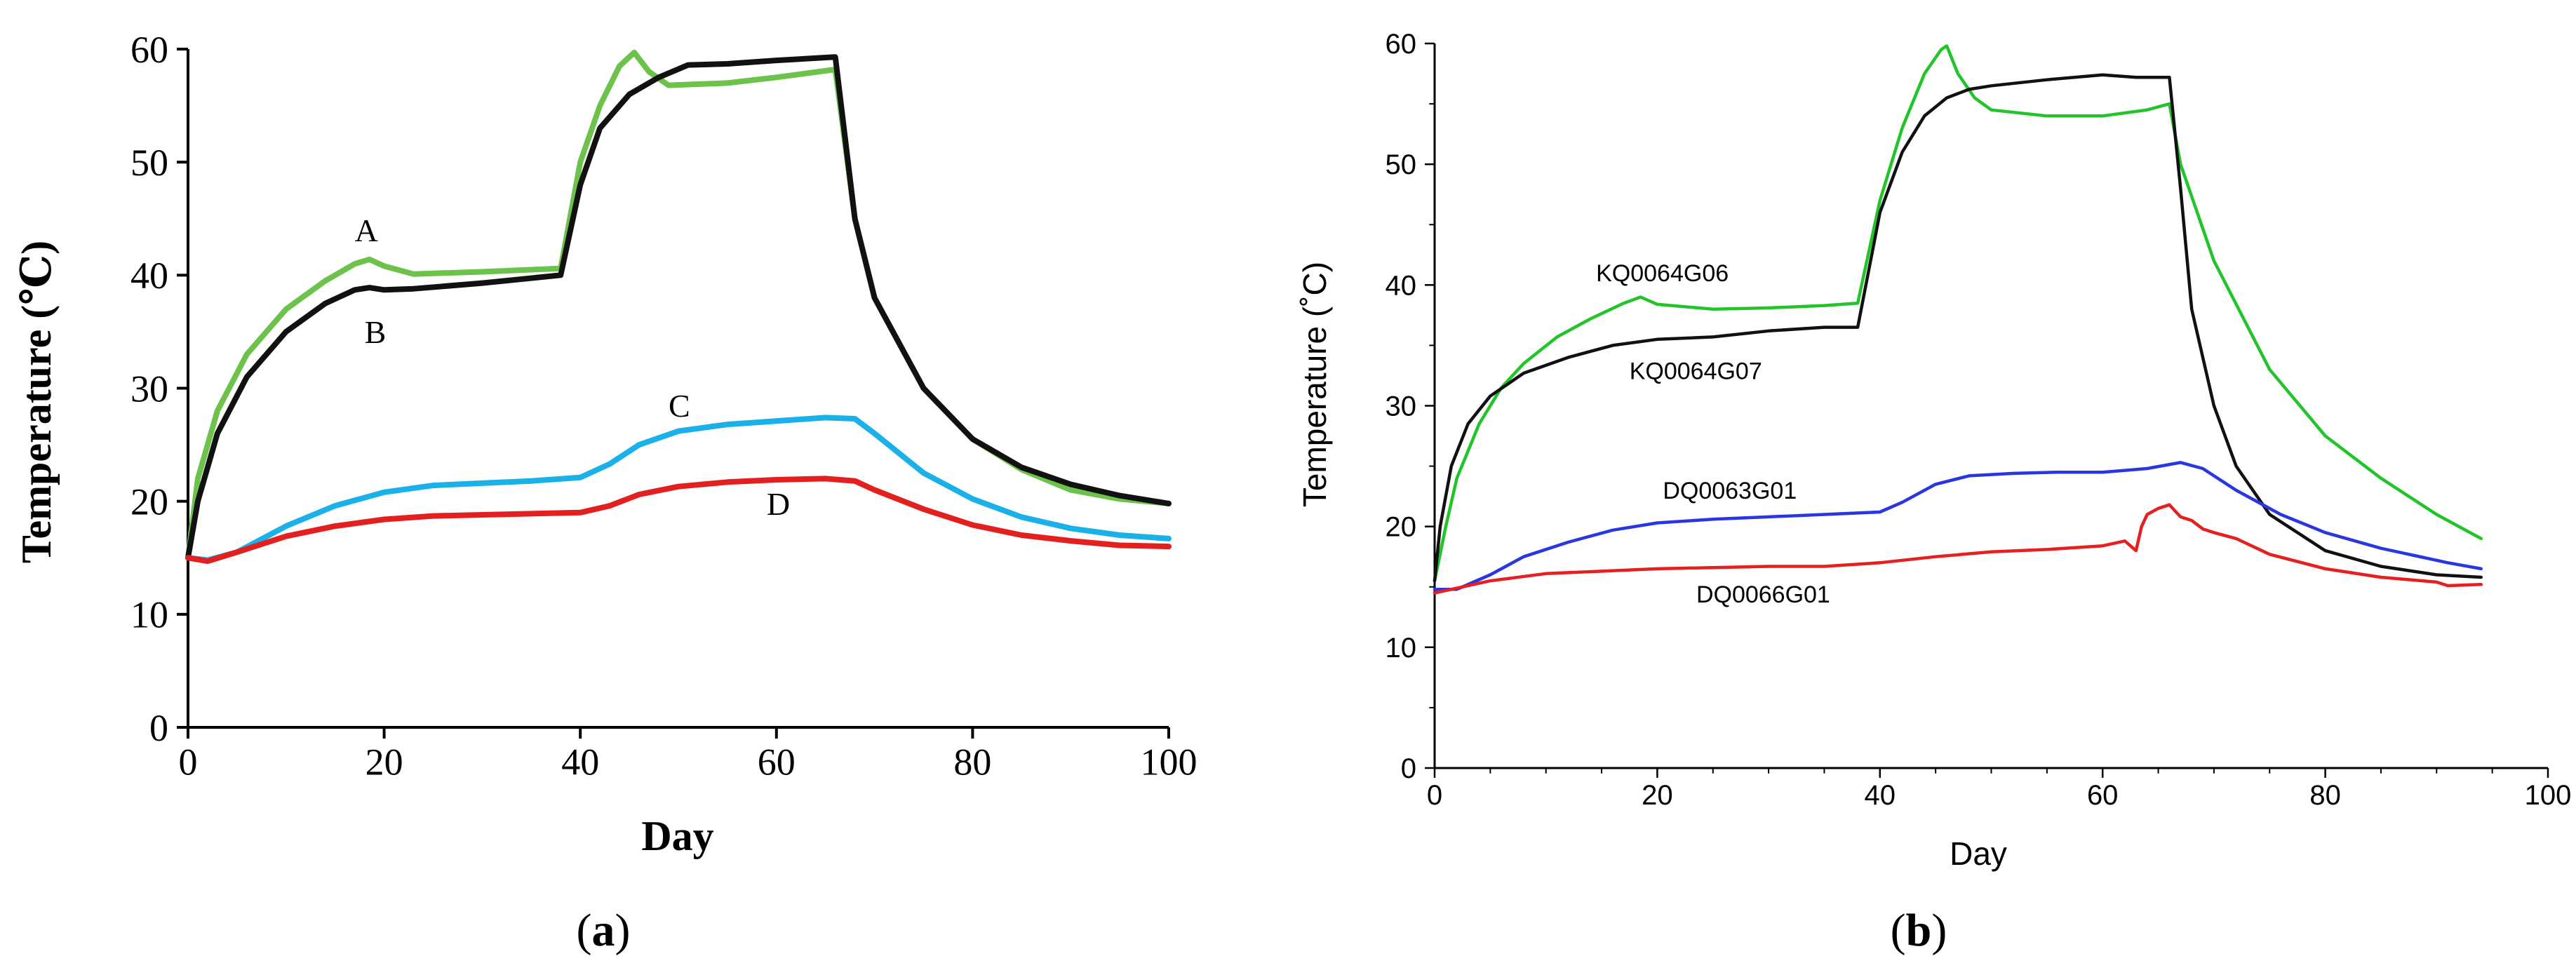 Image resolution: width=2576 pixels, height=956 pixels. I want to click on panel-a-annotation-b: B, so click(376, 332).